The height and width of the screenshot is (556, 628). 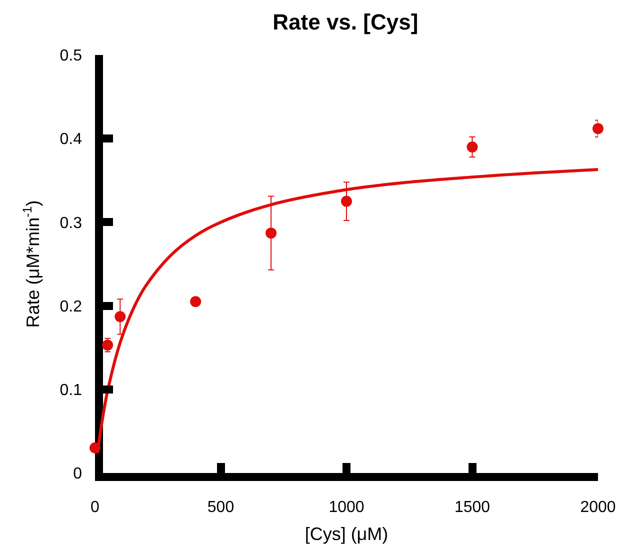 I want to click on y-tick-label: 0.5, so click(x=71, y=56).